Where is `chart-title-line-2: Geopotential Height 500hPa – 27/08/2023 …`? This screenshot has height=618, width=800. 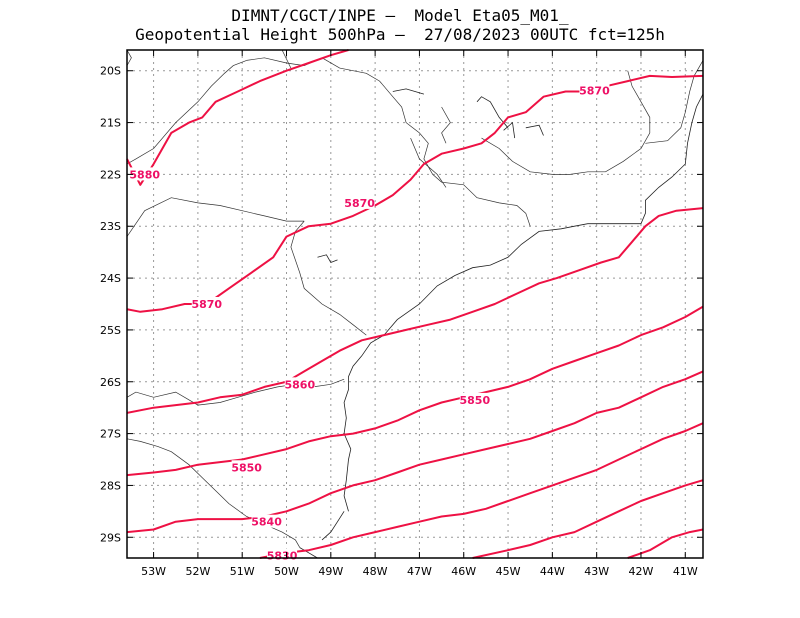 chart-title-line-2: Geopotential Height 500hPa – 27/08/2023 … is located at coordinates (400, 34).